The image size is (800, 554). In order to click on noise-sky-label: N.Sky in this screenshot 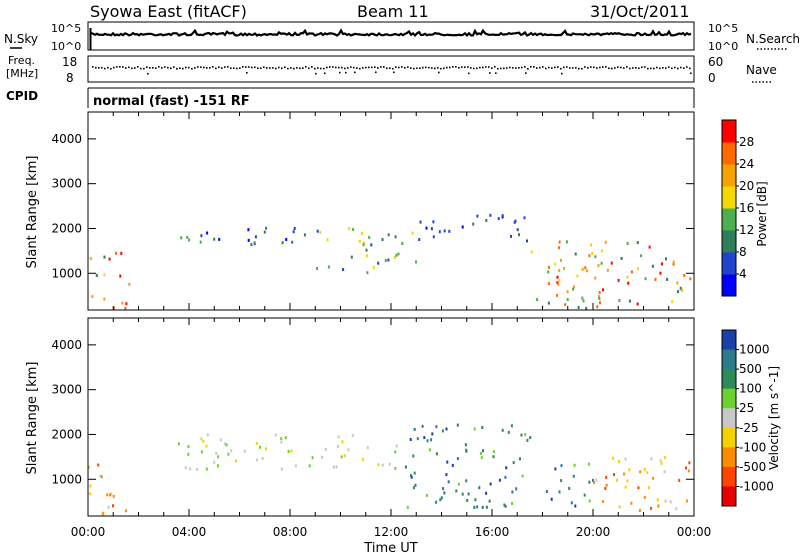, I will do `click(21, 39)`.